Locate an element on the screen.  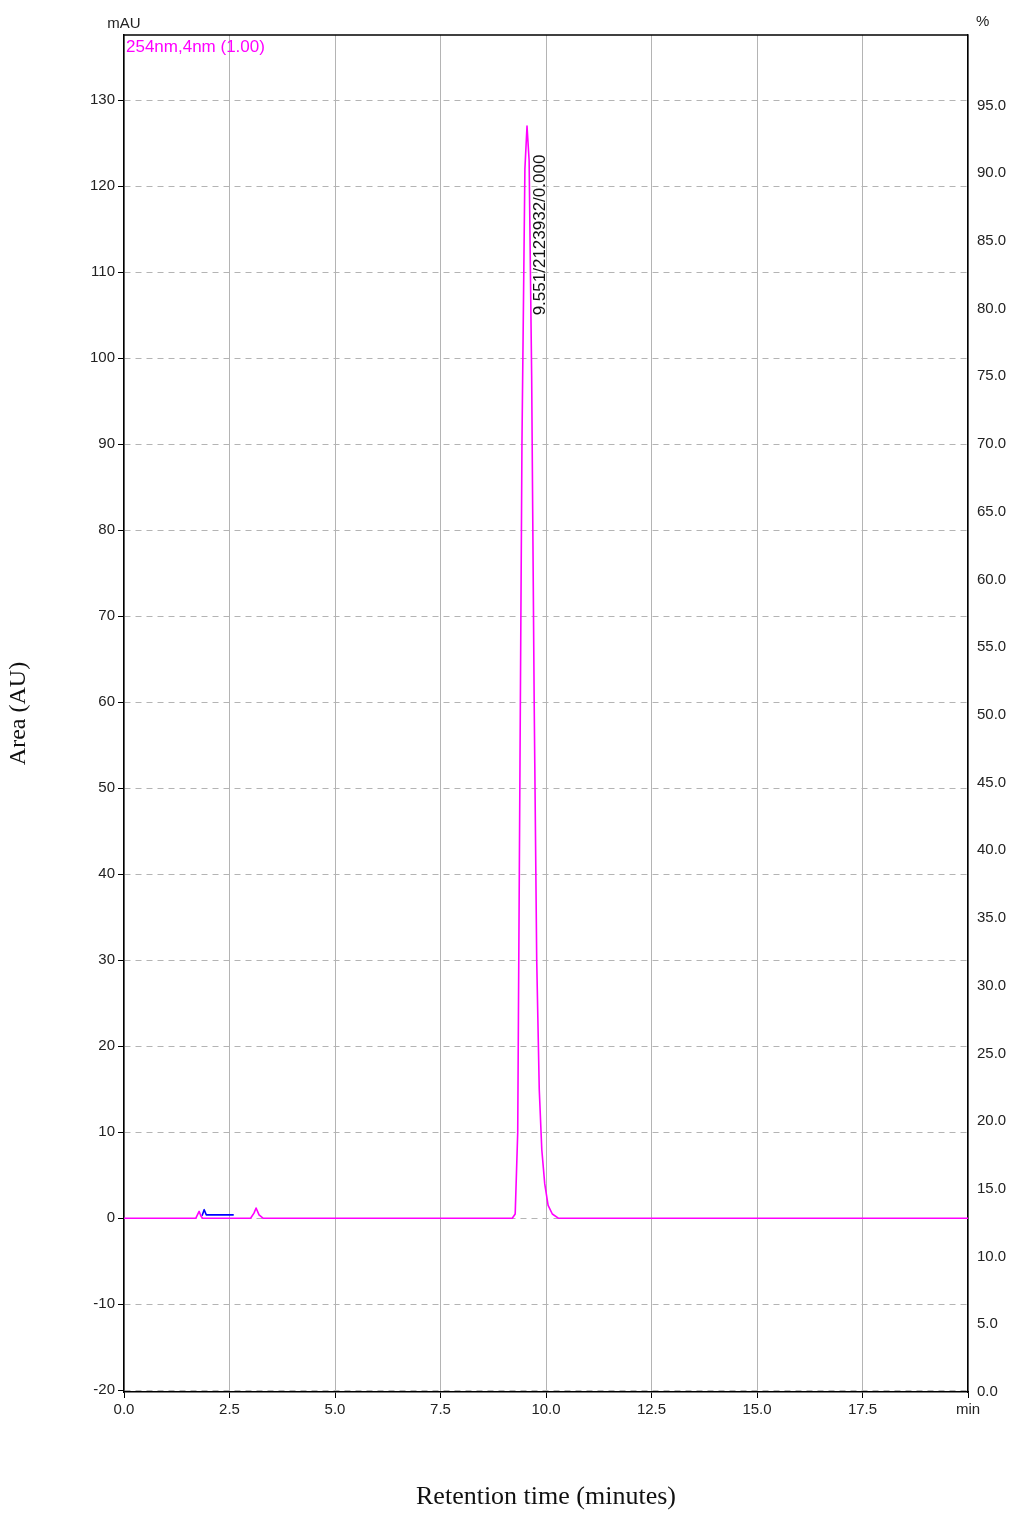
y2-tick-label: 25.0 is located at coordinates (992, 1052).